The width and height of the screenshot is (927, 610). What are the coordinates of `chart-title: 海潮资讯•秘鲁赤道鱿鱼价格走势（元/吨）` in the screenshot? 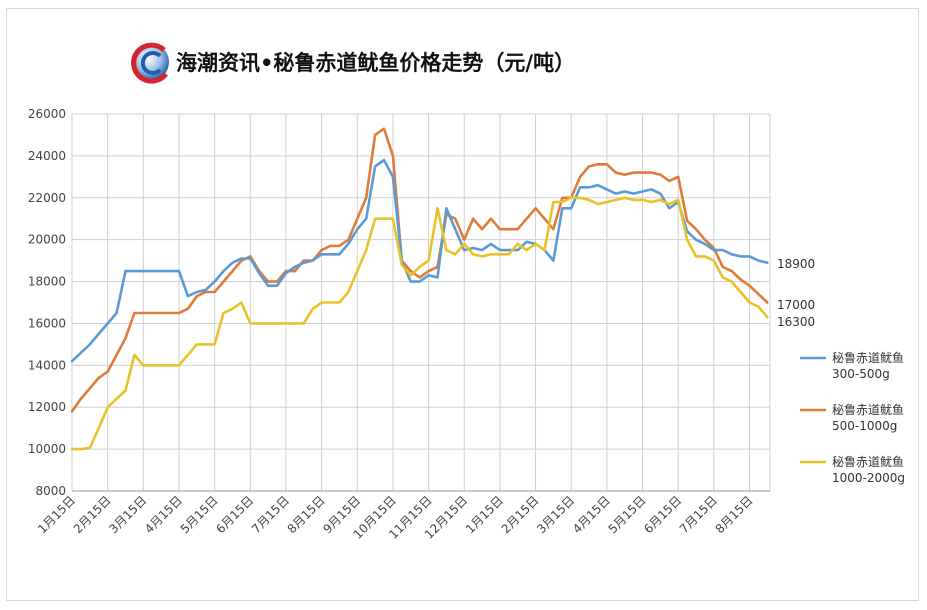 It's located at (375, 62).